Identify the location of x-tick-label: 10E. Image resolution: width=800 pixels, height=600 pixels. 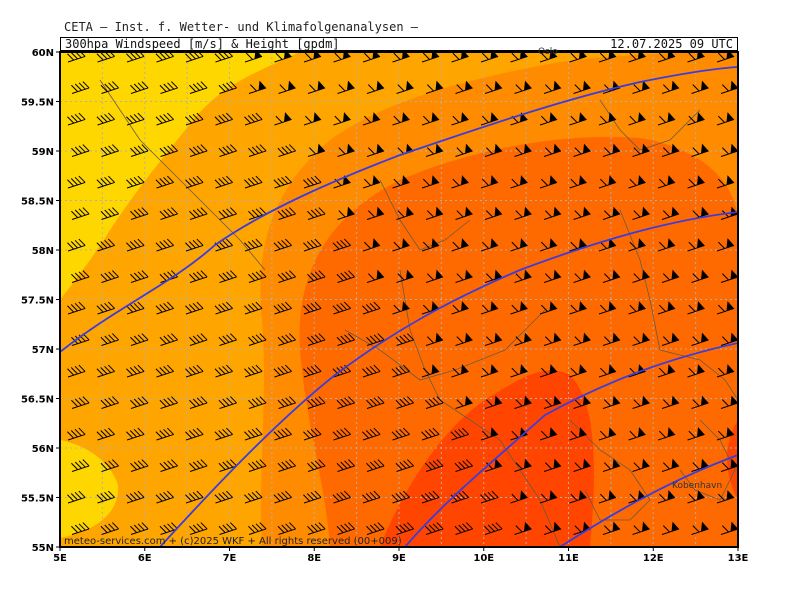
(483, 558).